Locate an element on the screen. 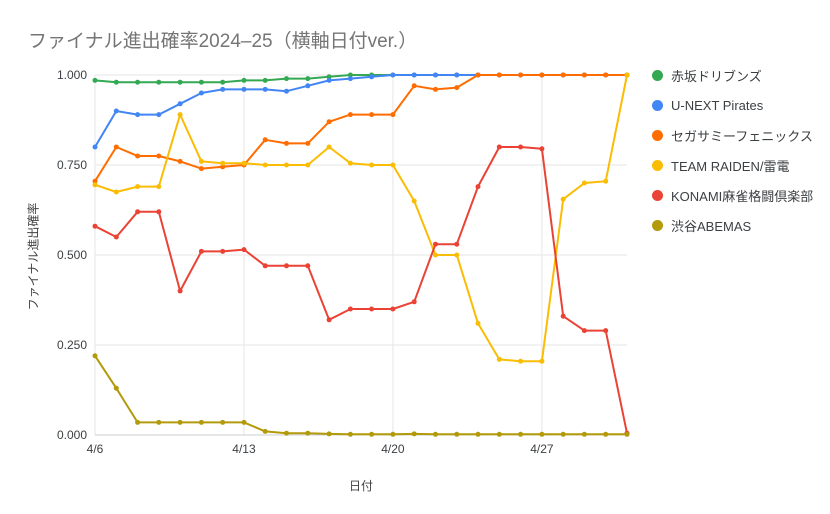 Image resolution: width=830 pixels, height=514 pixels. legend-item: 渋谷ABEMAS is located at coordinates (732, 225).